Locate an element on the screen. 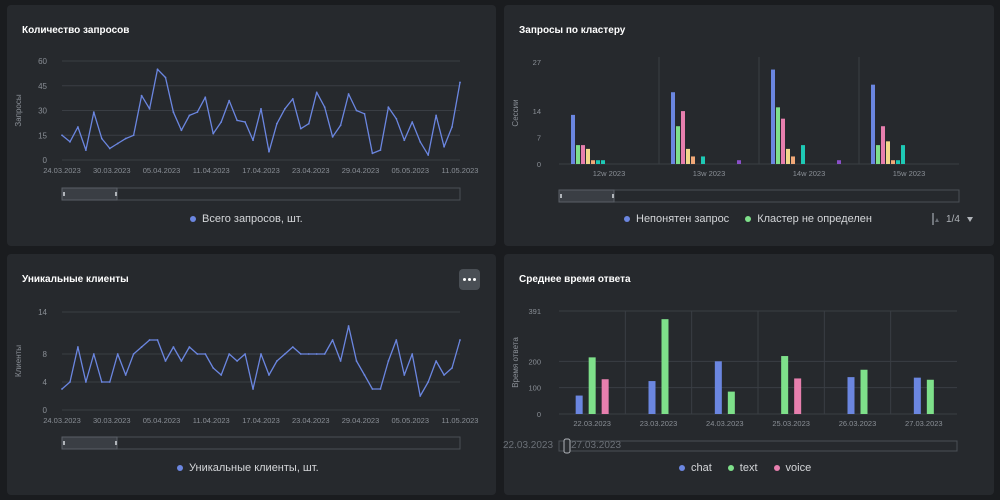 The height and width of the screenshot is (500, 1000). unique-scroll-handle-left is located at coordinates (64, 443).